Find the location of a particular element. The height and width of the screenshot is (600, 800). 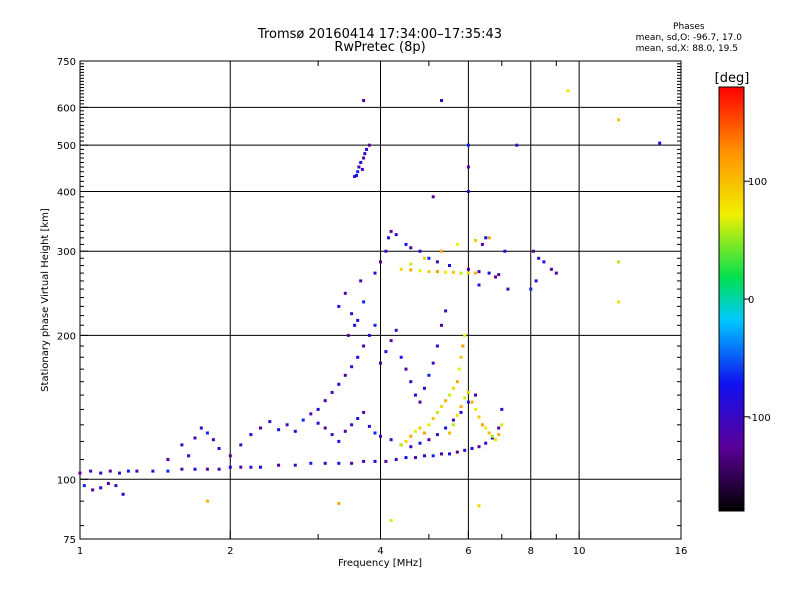

x-tick-label: 6 is located at coordinates (468, 551).